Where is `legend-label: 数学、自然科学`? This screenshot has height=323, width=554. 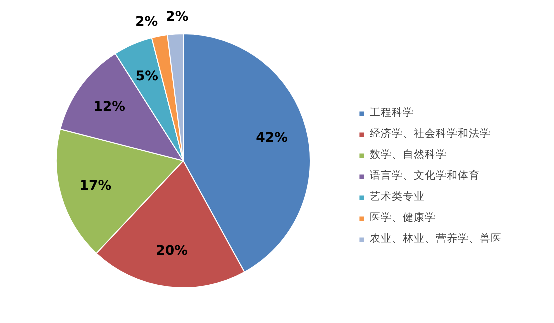
legend-label: 数学、自然科学 is located at coordinates (408, 155).